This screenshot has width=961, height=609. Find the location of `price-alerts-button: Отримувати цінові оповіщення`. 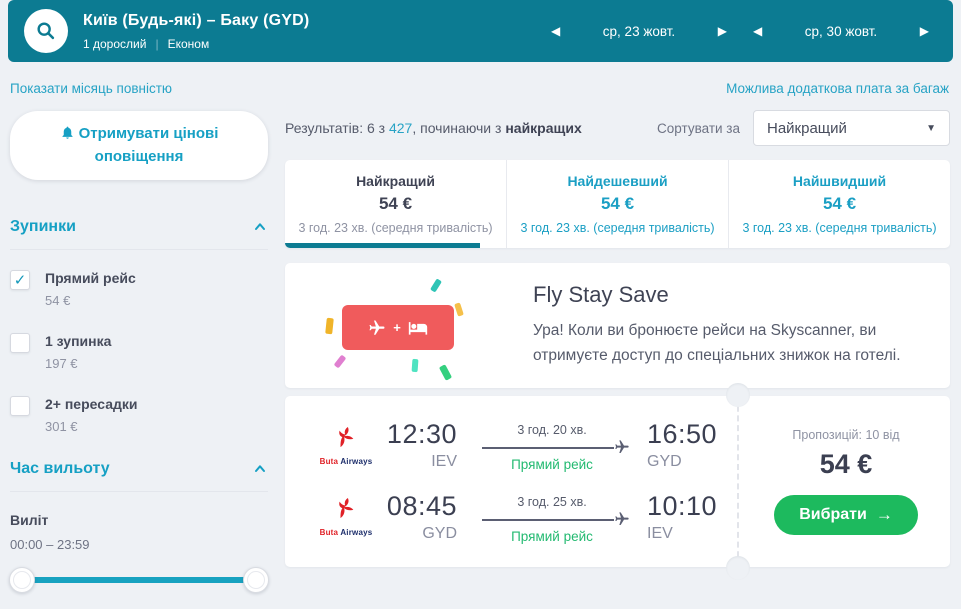

price-alerts-button: Отримувати цінові оповіщення is located at coordinates (139, 145).